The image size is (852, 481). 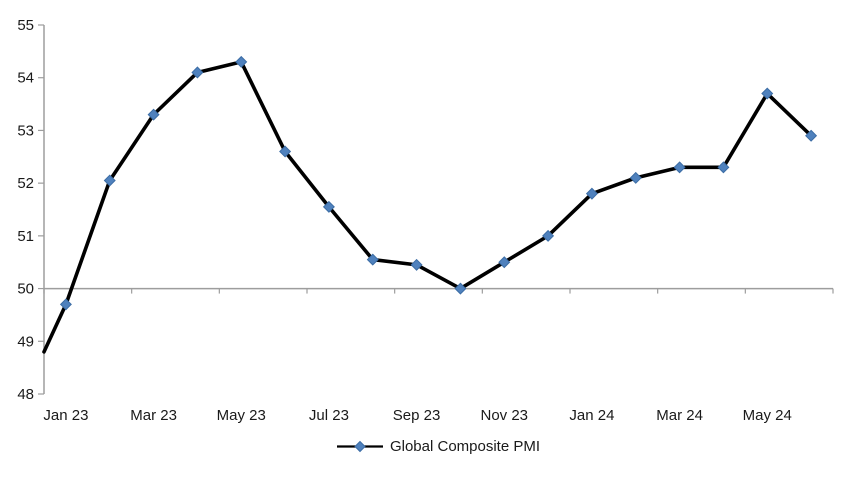 What do you see at coordinates (767, 415) in the screenshot?
I see `x-axis-tick-label: May 24` at bounding box center [767, 415].